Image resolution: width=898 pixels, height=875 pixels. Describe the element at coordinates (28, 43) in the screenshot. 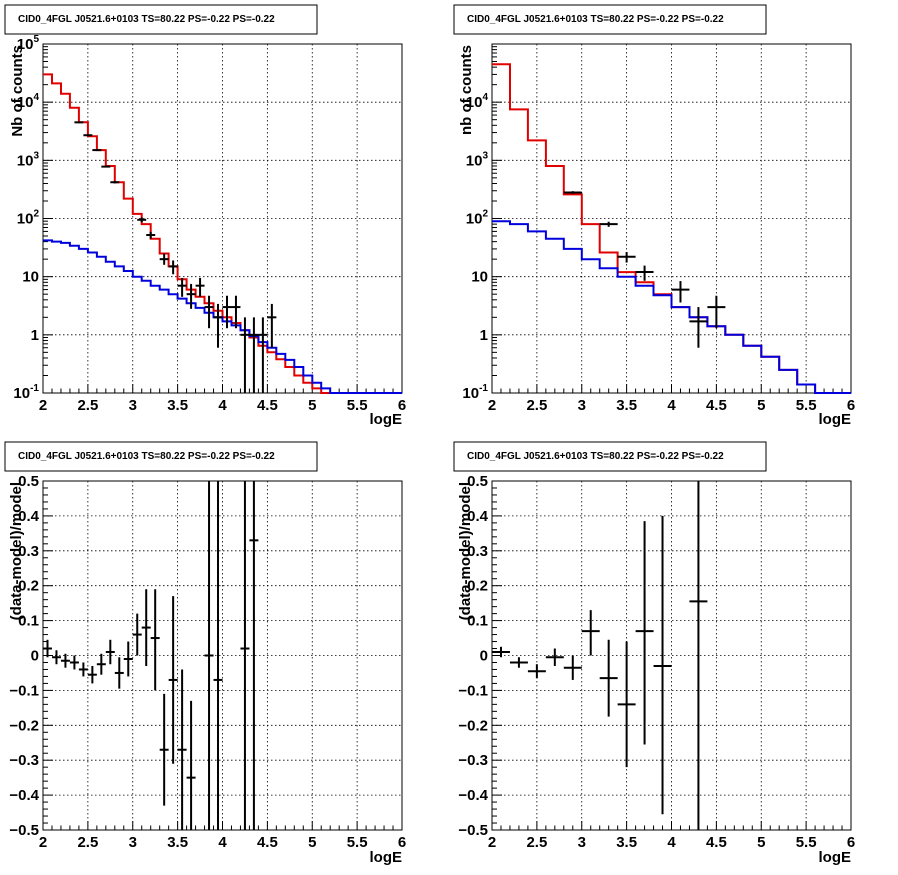

I see `y-tick-label: 10⁵` at that location.